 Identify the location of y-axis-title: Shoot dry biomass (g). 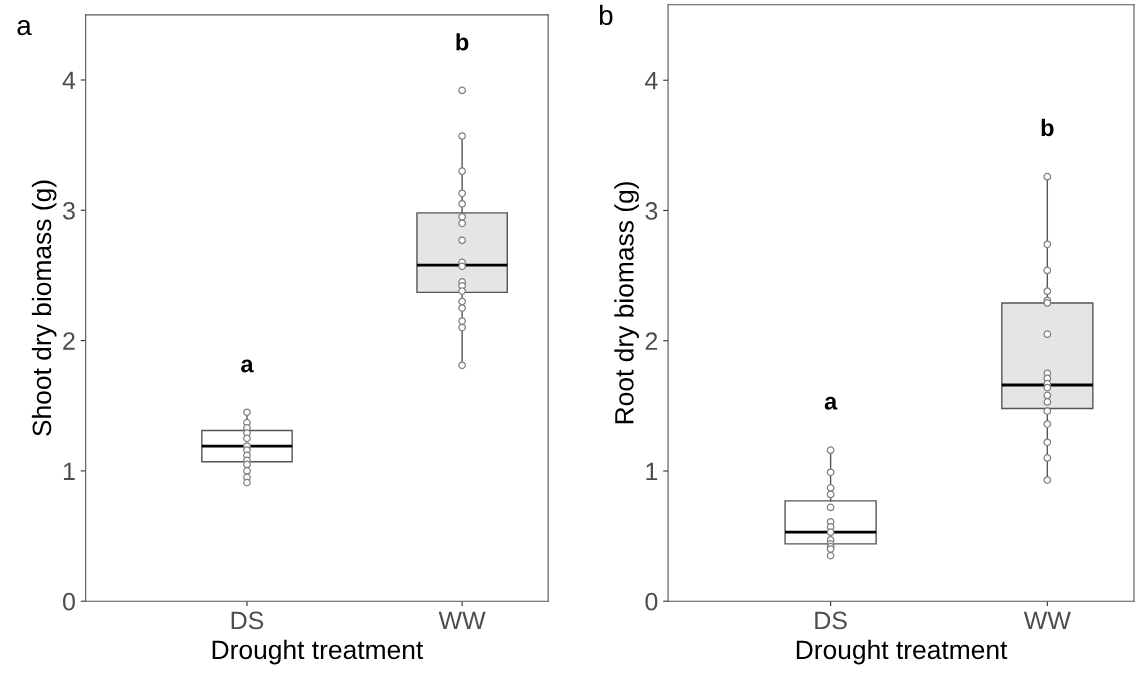
(44, 308).